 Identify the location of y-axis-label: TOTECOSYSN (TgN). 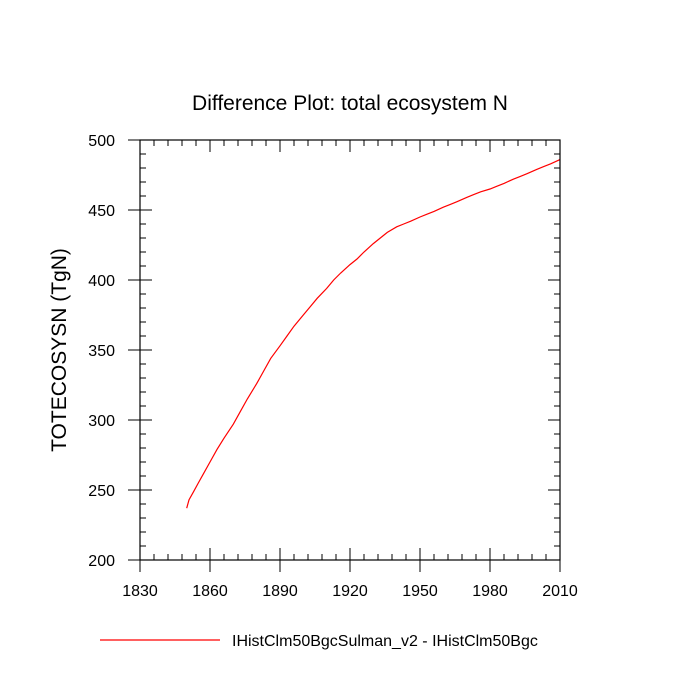
(59, 350).